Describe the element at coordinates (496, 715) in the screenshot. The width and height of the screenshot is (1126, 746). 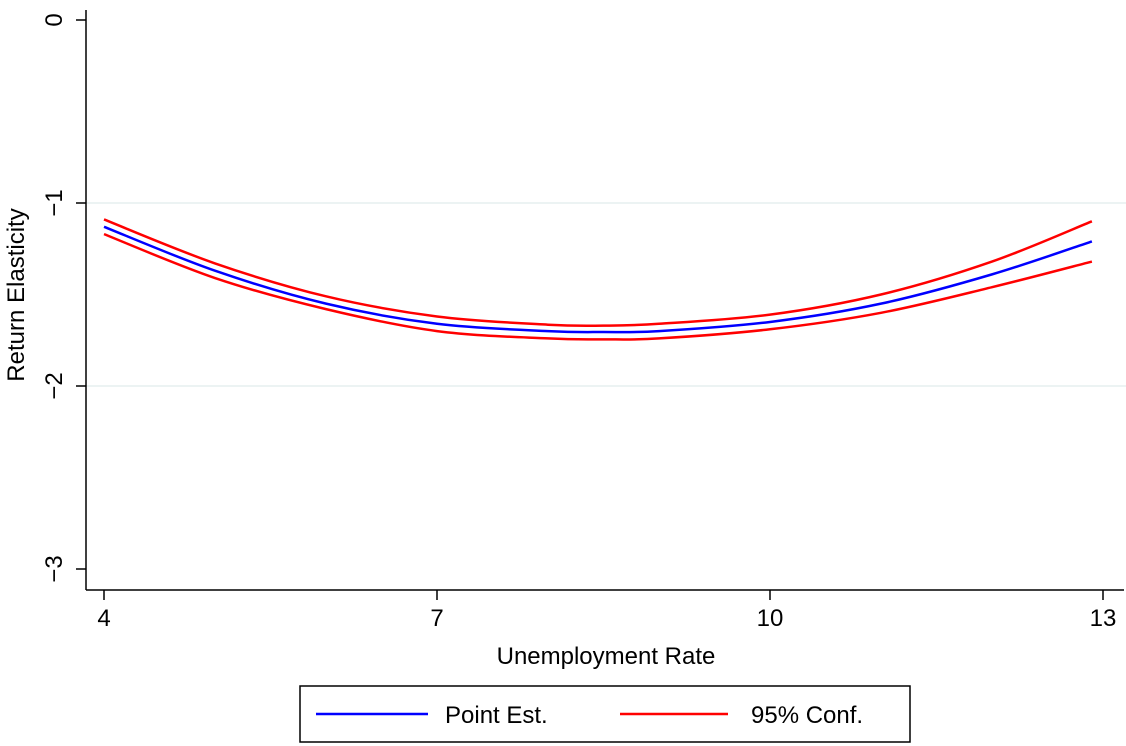
I see `legend-label-point-est: Point Est.` at that location.